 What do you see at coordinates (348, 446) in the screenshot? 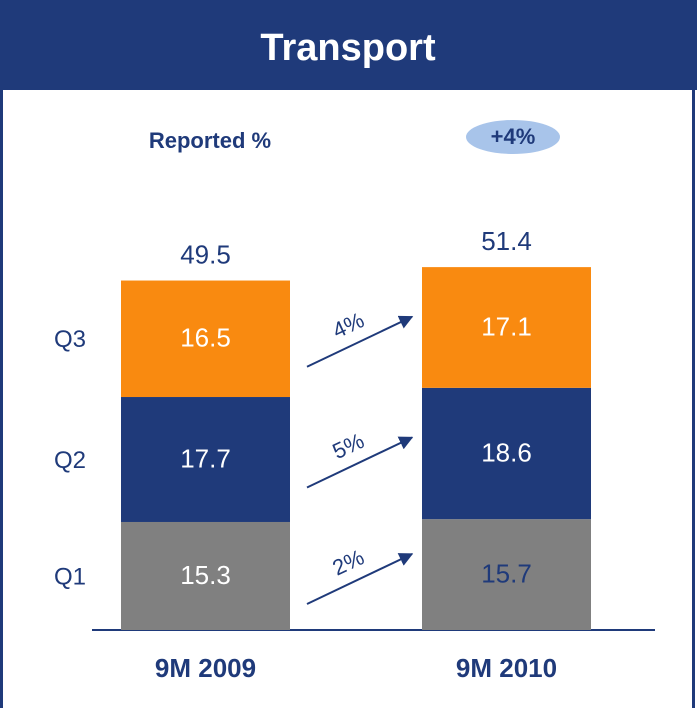
I see `growth-label: 5%` at bounding box center [348, 446].